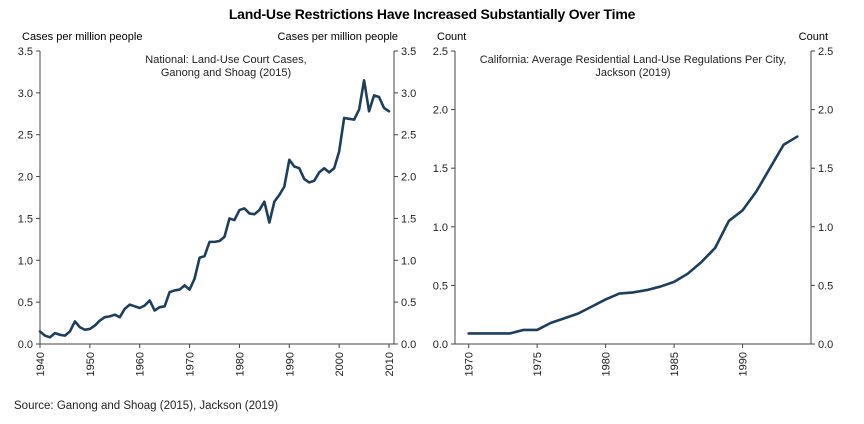  I want to click on chart2-ytick-label-right: 0.5, so click(825, 286).